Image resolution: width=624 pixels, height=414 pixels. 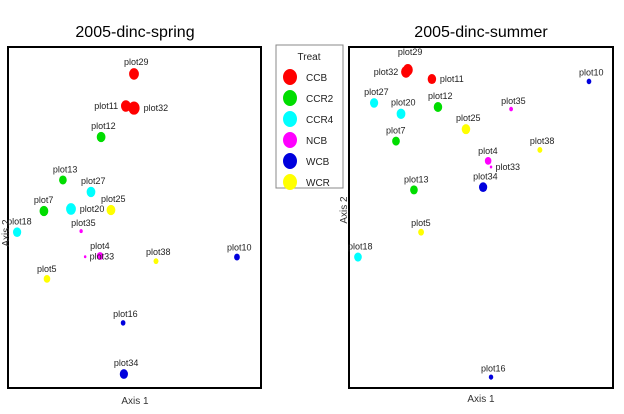 I want to click on legend-swatch-WCB, so click(x=290, y=161).